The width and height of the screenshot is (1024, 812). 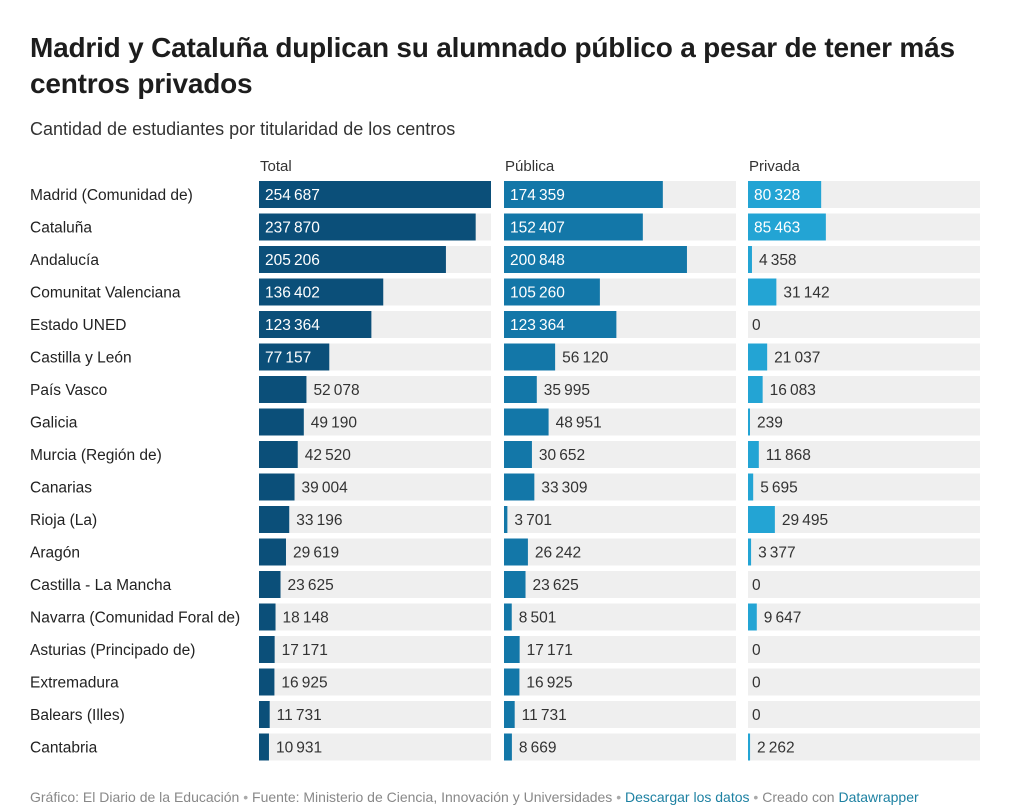 What do you see at coordinates (292, 260) in the screenshot?
I see `value-label-total: 205 206` at bounding box center [292, 260].